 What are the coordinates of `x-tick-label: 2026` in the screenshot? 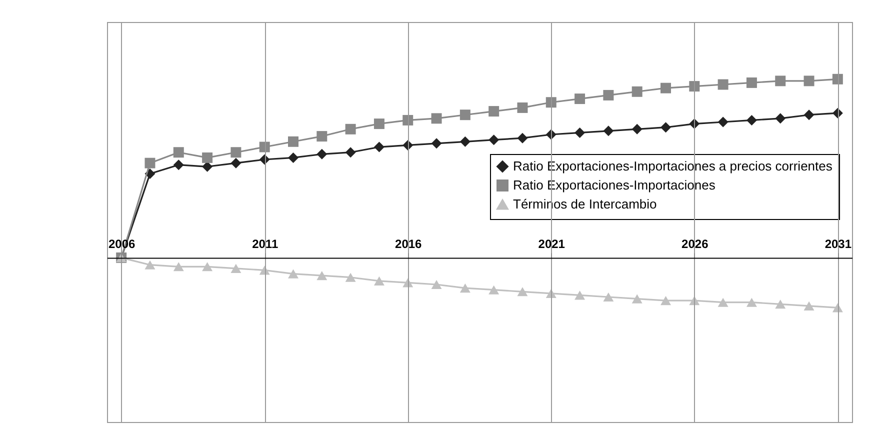 It's located at (695, 244).